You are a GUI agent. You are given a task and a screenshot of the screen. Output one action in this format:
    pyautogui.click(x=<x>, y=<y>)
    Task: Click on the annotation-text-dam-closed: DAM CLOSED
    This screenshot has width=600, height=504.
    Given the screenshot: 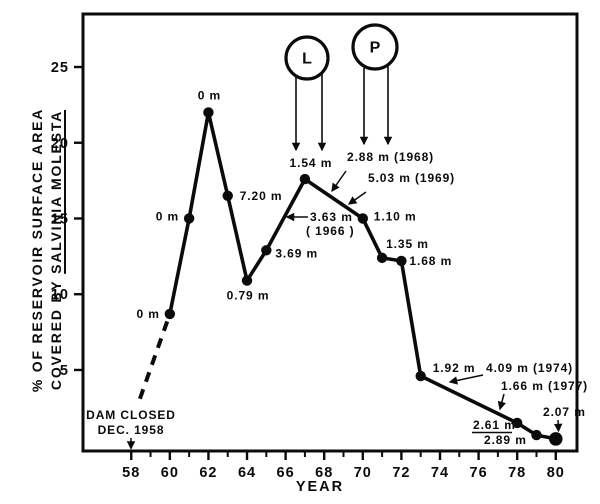 What is the action you would take?
    pyautogui.click(x=131, y=415)
    